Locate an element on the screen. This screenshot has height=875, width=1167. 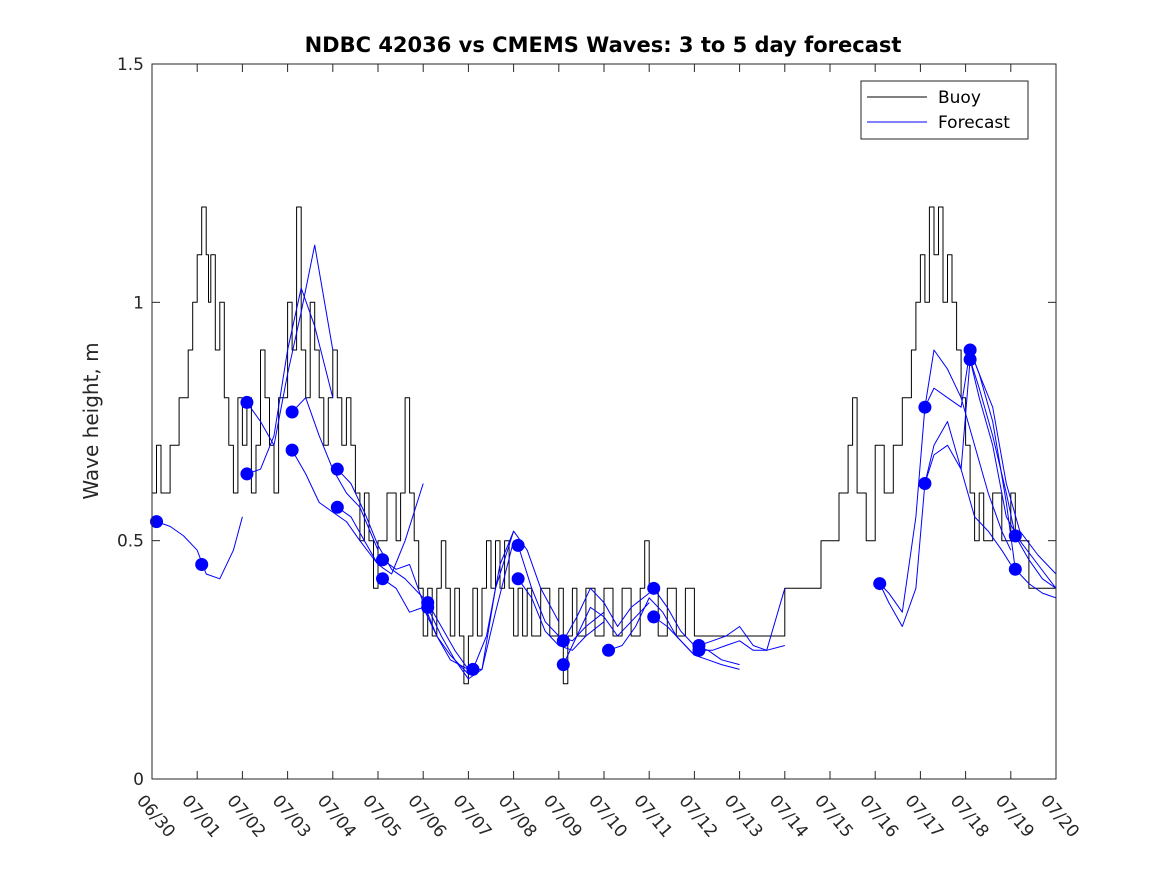
legend: Buoy Forecast is located at coordinates (944, 110).